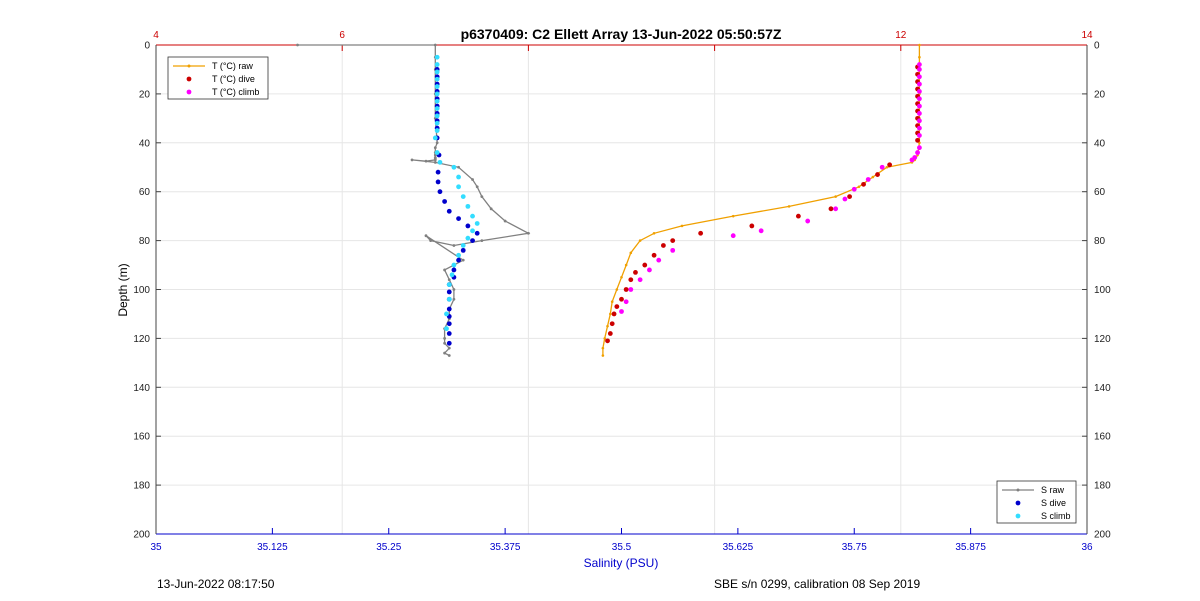 This screenshot has height=601, width=1200. Describe the element at coordinates (1087, 547) in the screenshot. I see `x-bottom-tick-label: 36` at that location.